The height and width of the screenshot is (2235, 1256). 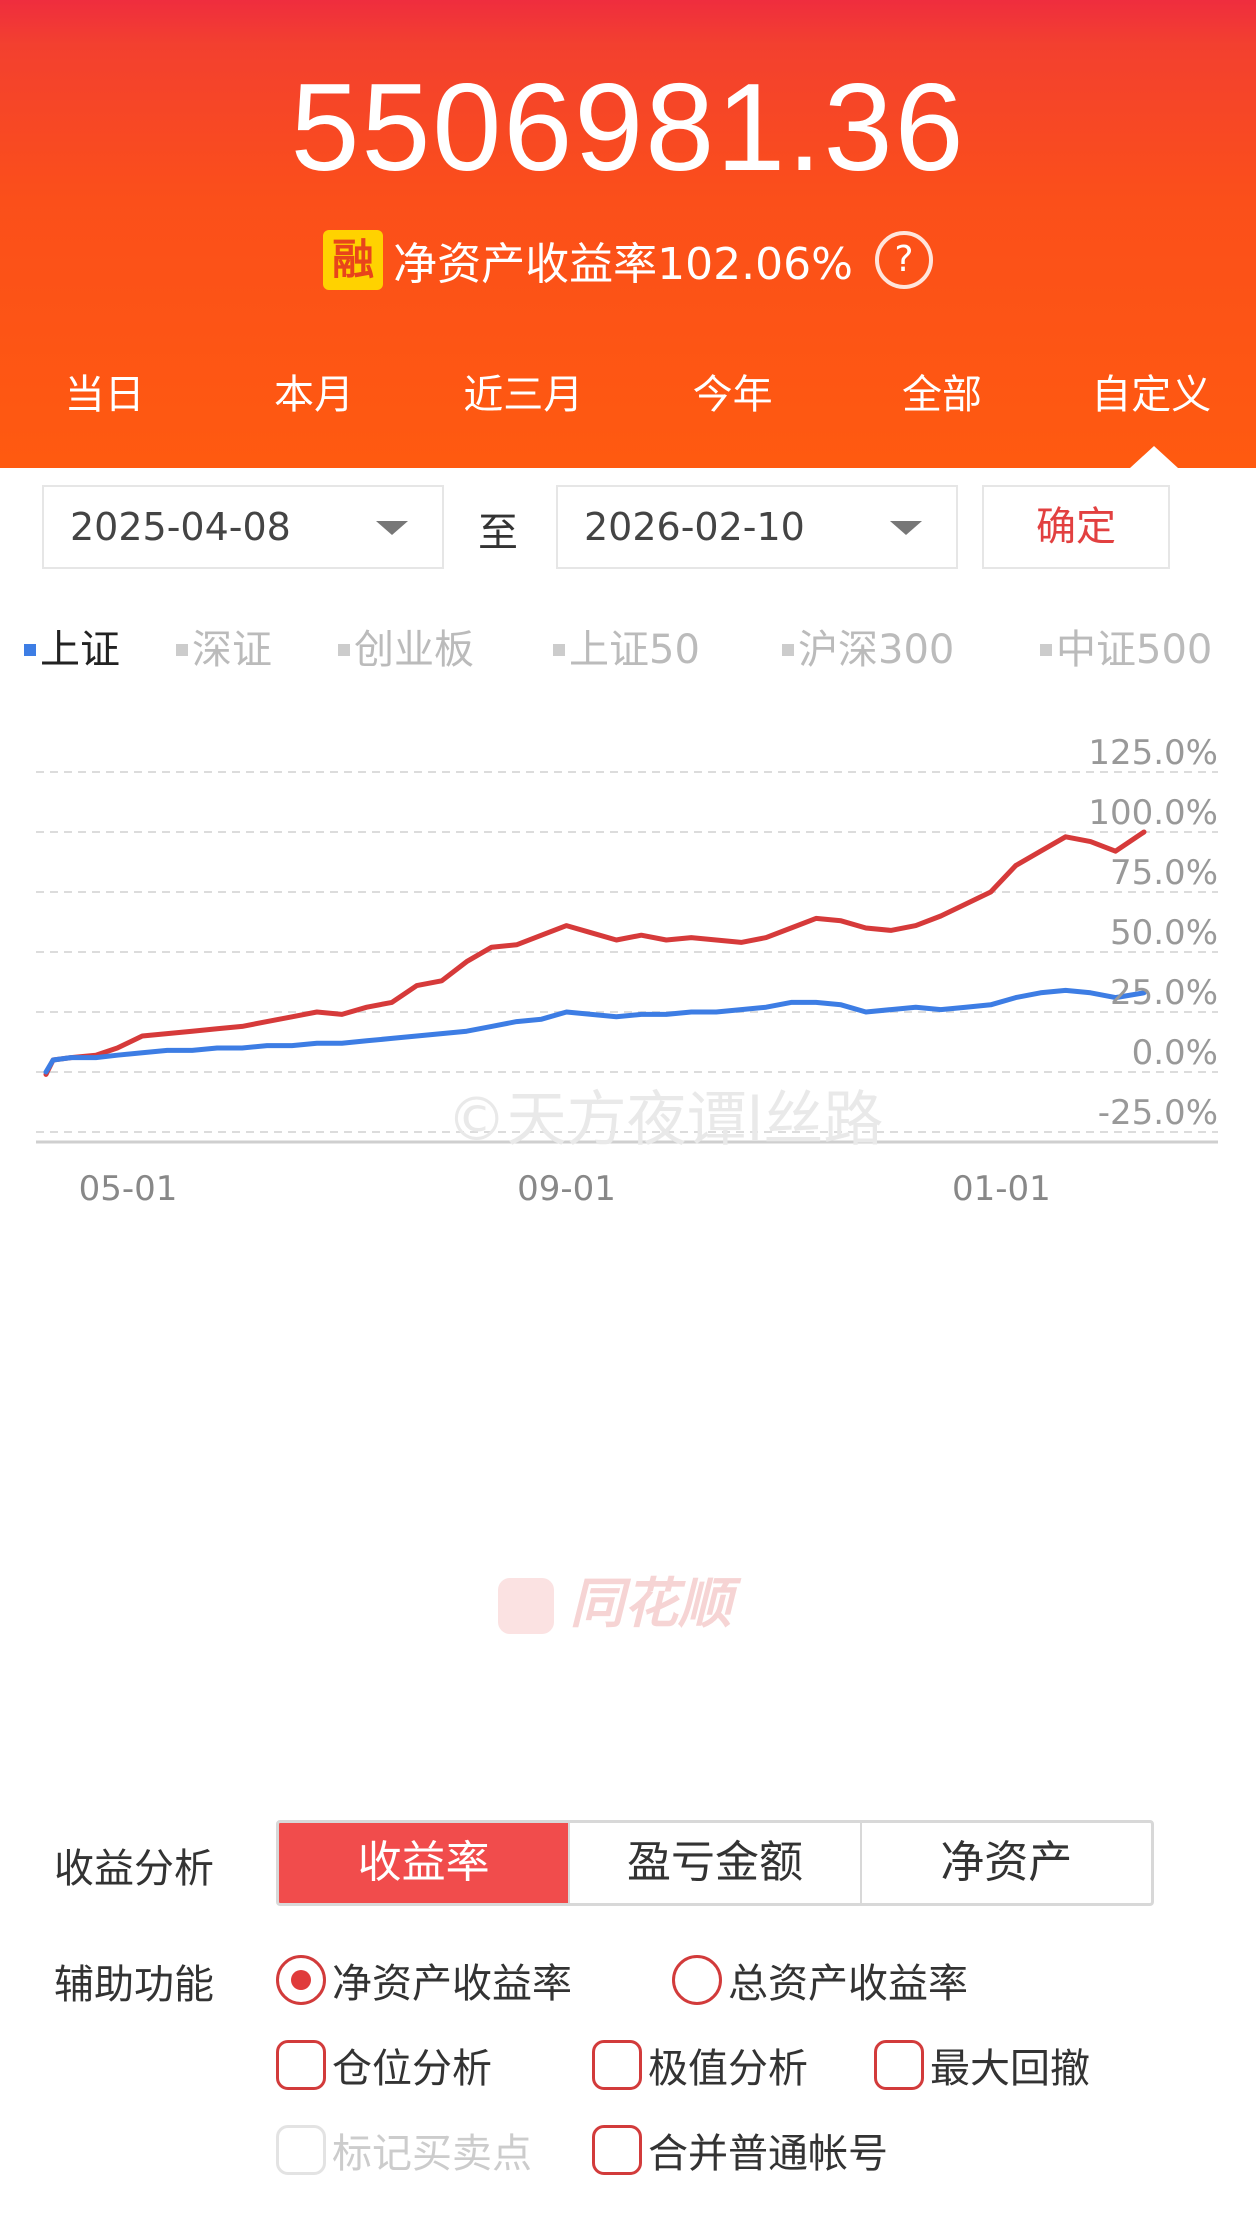 I want to click on checkbox-position-analysis: 仓位分析, so click(x=384, y=2065).